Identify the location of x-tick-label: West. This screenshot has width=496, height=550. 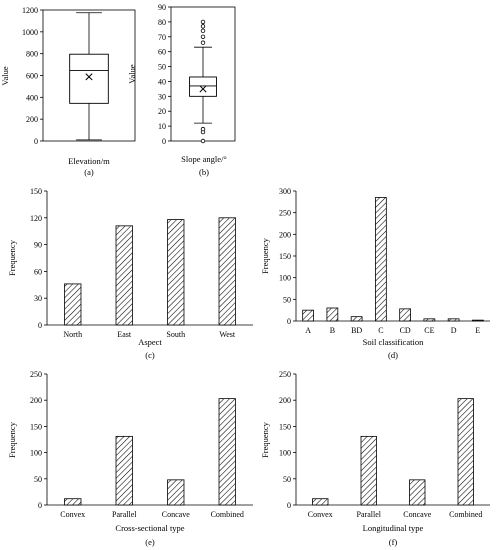
(227, 334).